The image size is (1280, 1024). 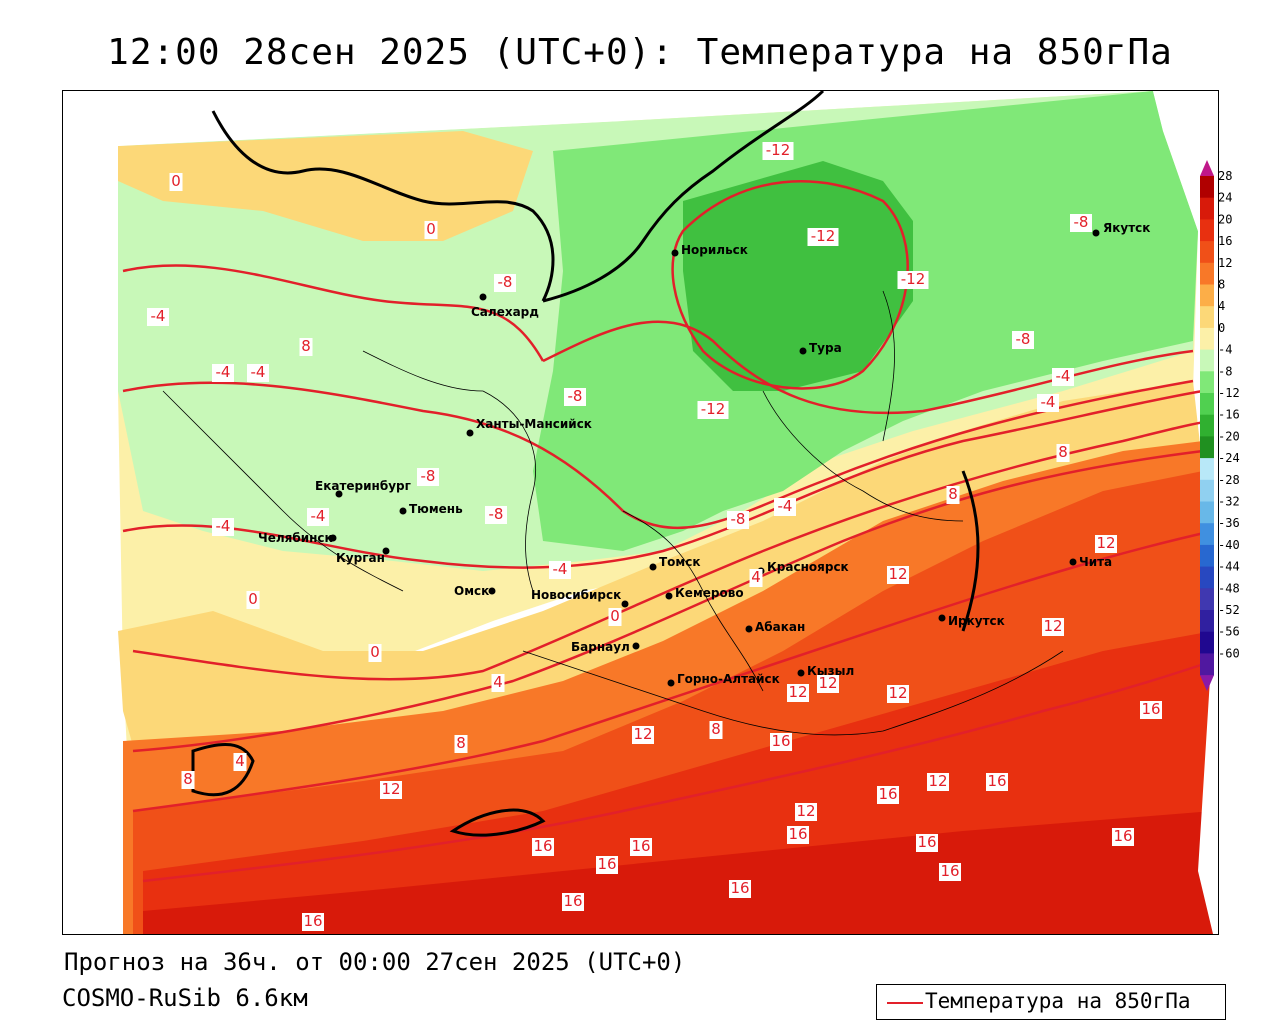 What do you see at coordinates (534, 424) in the screenshot?
I see `city-label-khanty-mansiysk: Ханты-Мансийск` at bounding box center [534, 424].